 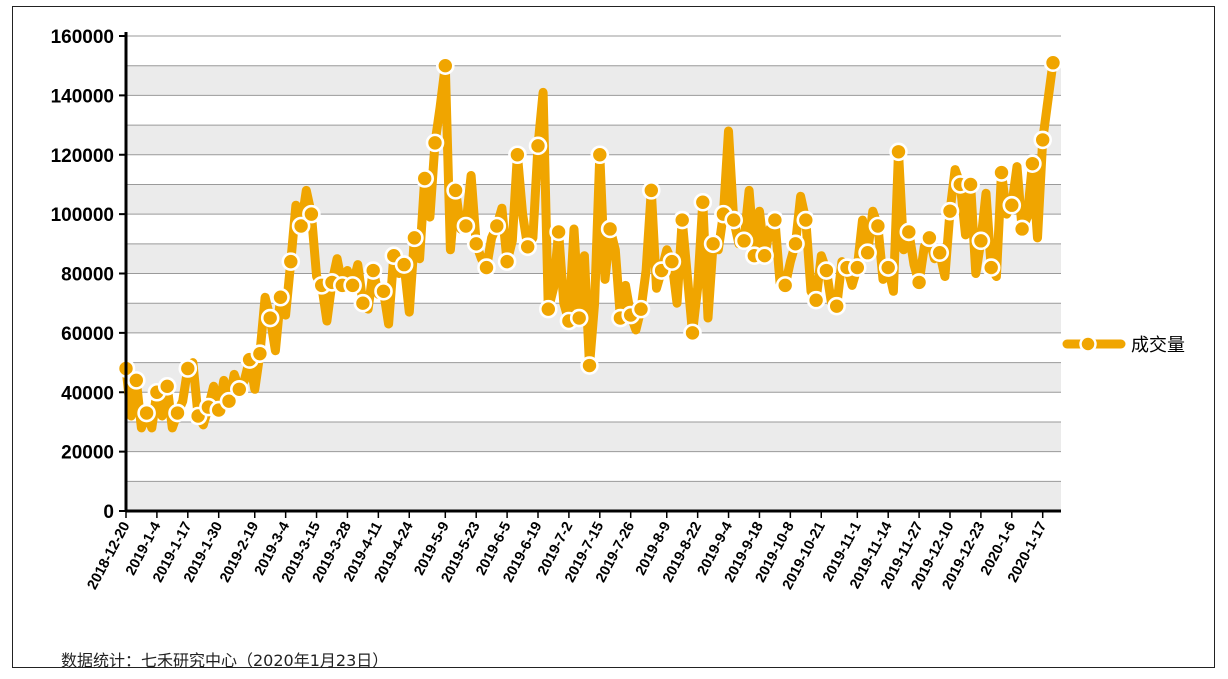 What do you see at coordinates (109, 555) in the screenshot?
I see `x-tick-label: 2018-12-20` at bounding box center [109, 555].